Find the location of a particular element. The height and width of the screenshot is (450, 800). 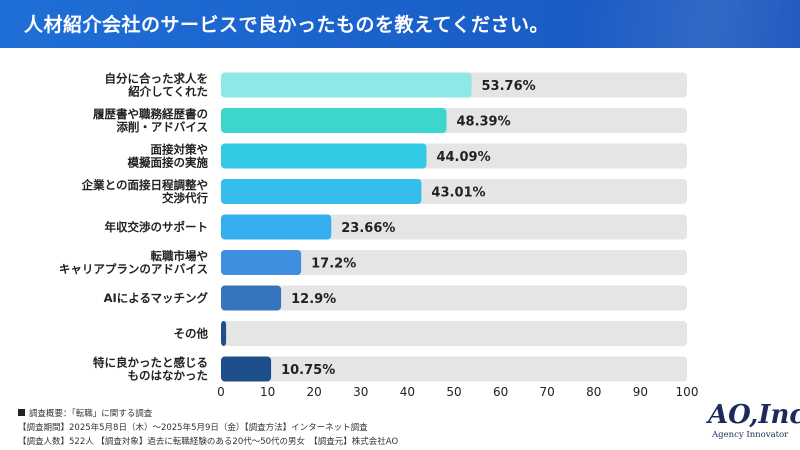

x-tick-label: 20 is located at coordinates (314, 392).